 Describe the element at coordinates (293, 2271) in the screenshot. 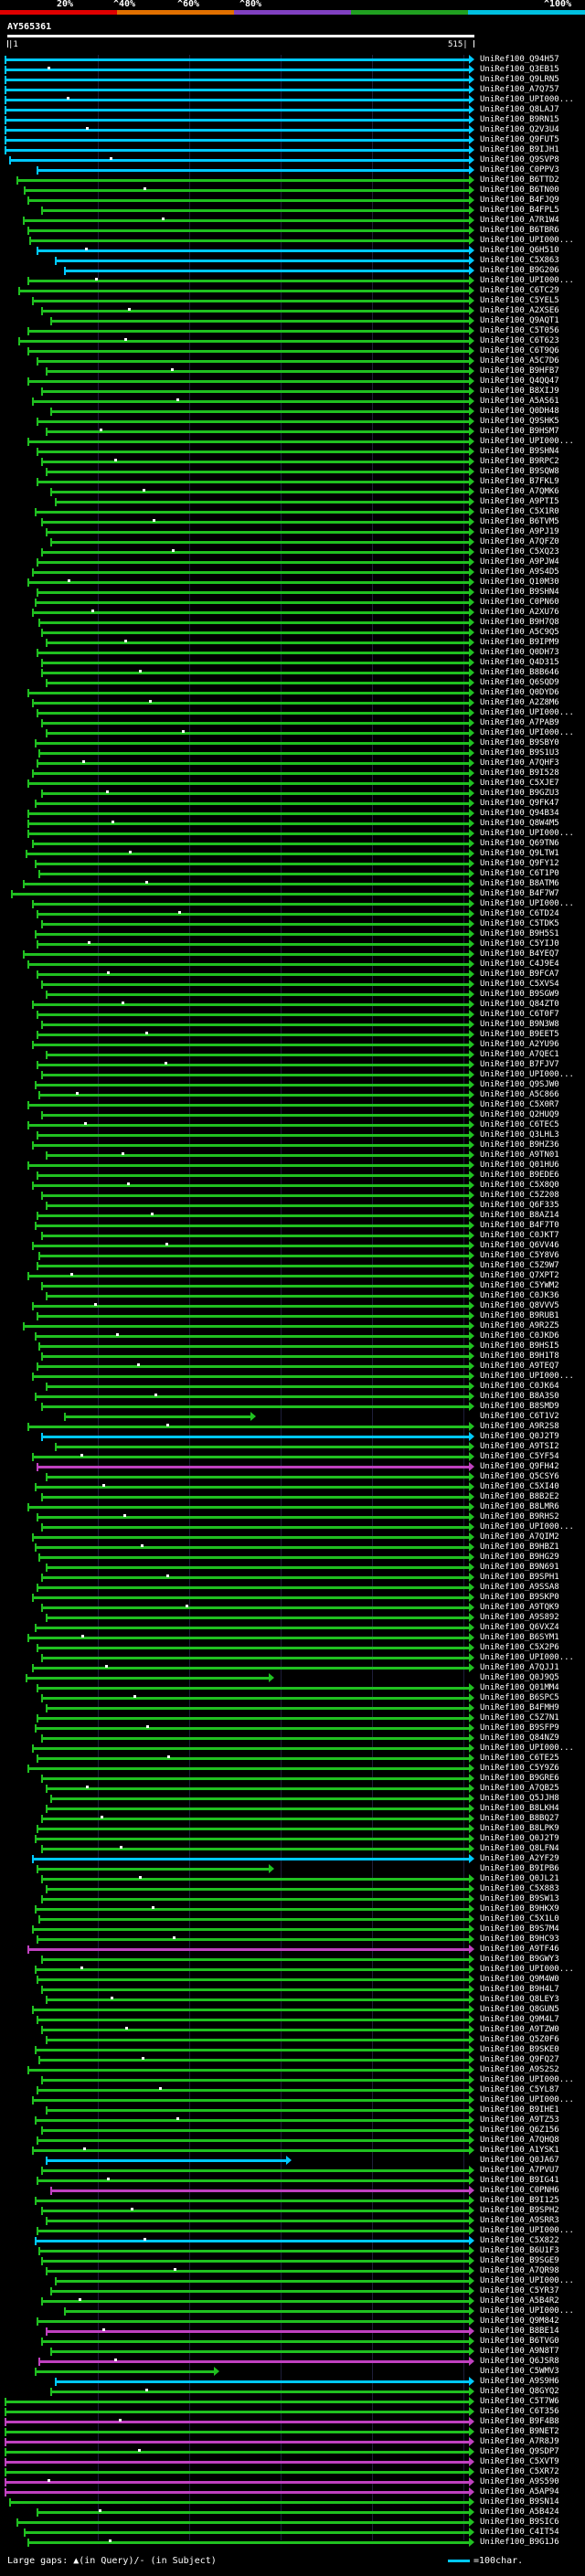

I see `hit-row: UniRef100_A7QR98` at that location.